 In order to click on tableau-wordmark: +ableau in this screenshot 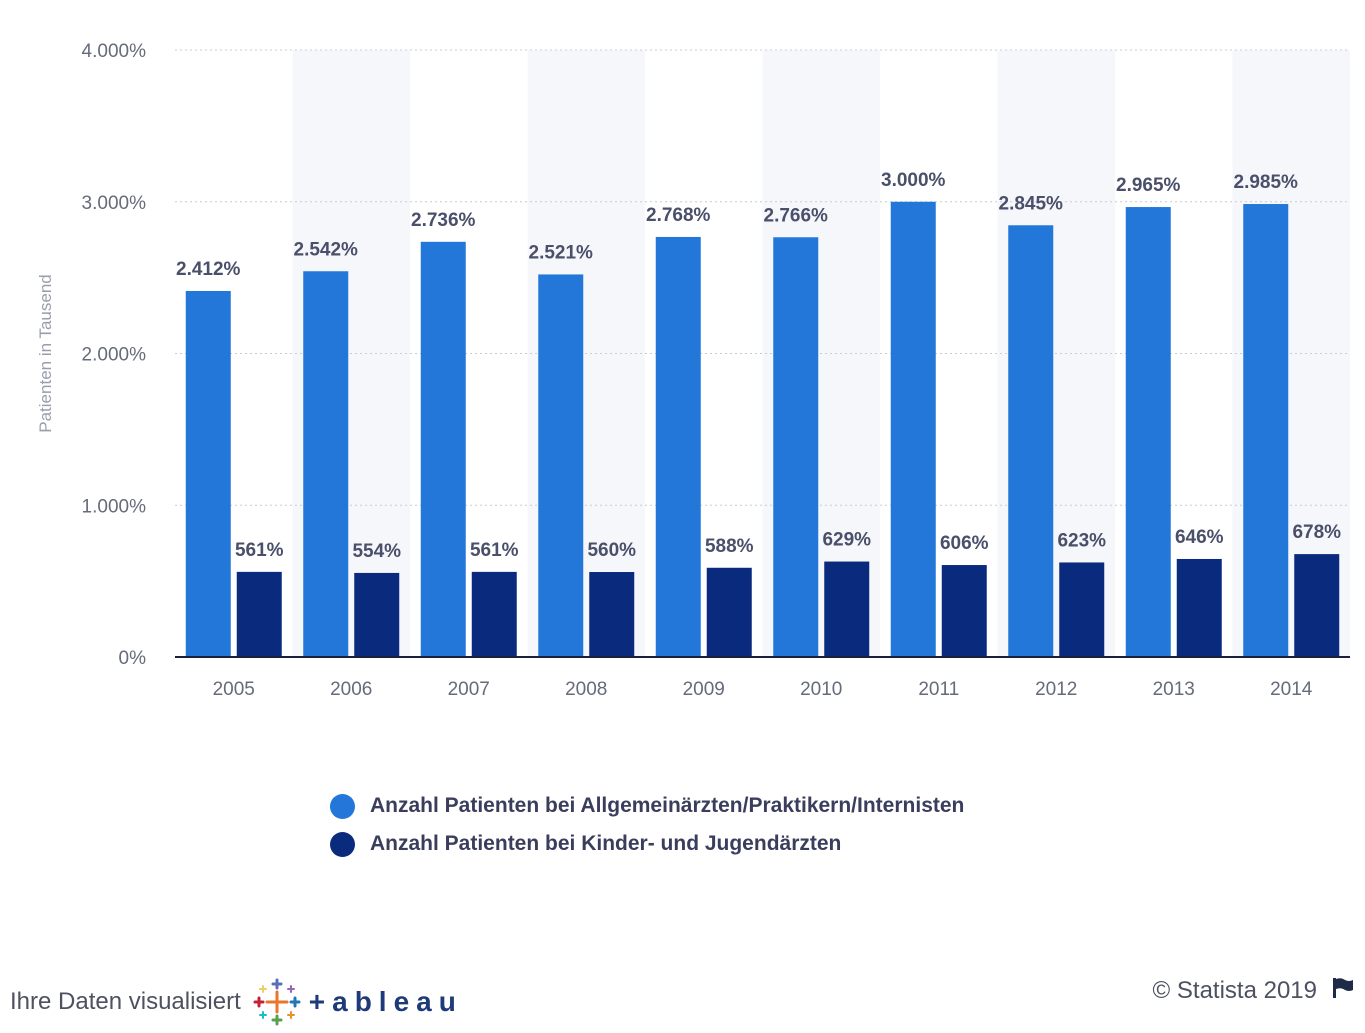, I will do `click(385, 1001)`.